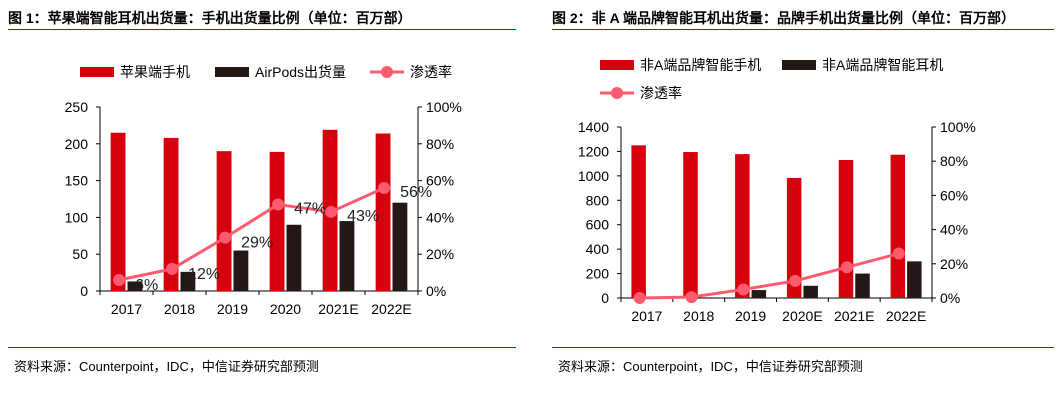 The image size is (1061, 403). I want to click on chart2-title: 图 2：非 A 端品牌智能耳机出货量：品牌手机出货量比例（单位：百万部）, so click(784, 18).